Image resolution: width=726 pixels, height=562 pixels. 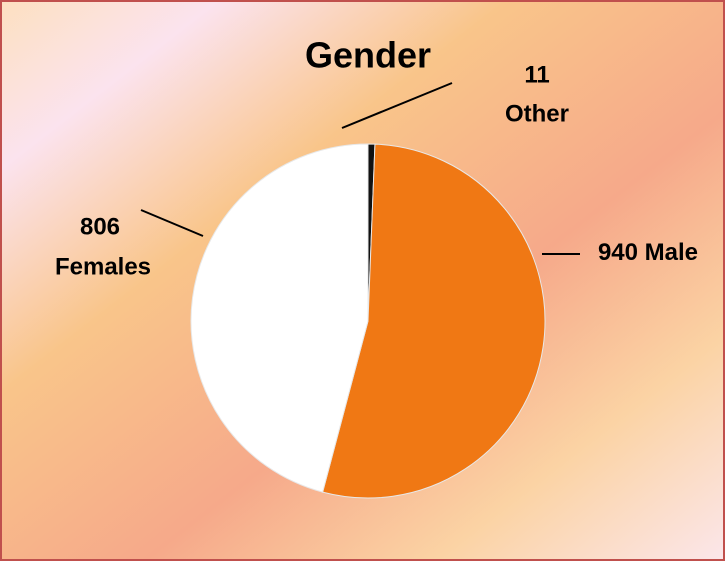 What do you see at coordinates (103, 266) in the screenshot?
I see `category-label: Females` at bounding box center [103, 266].